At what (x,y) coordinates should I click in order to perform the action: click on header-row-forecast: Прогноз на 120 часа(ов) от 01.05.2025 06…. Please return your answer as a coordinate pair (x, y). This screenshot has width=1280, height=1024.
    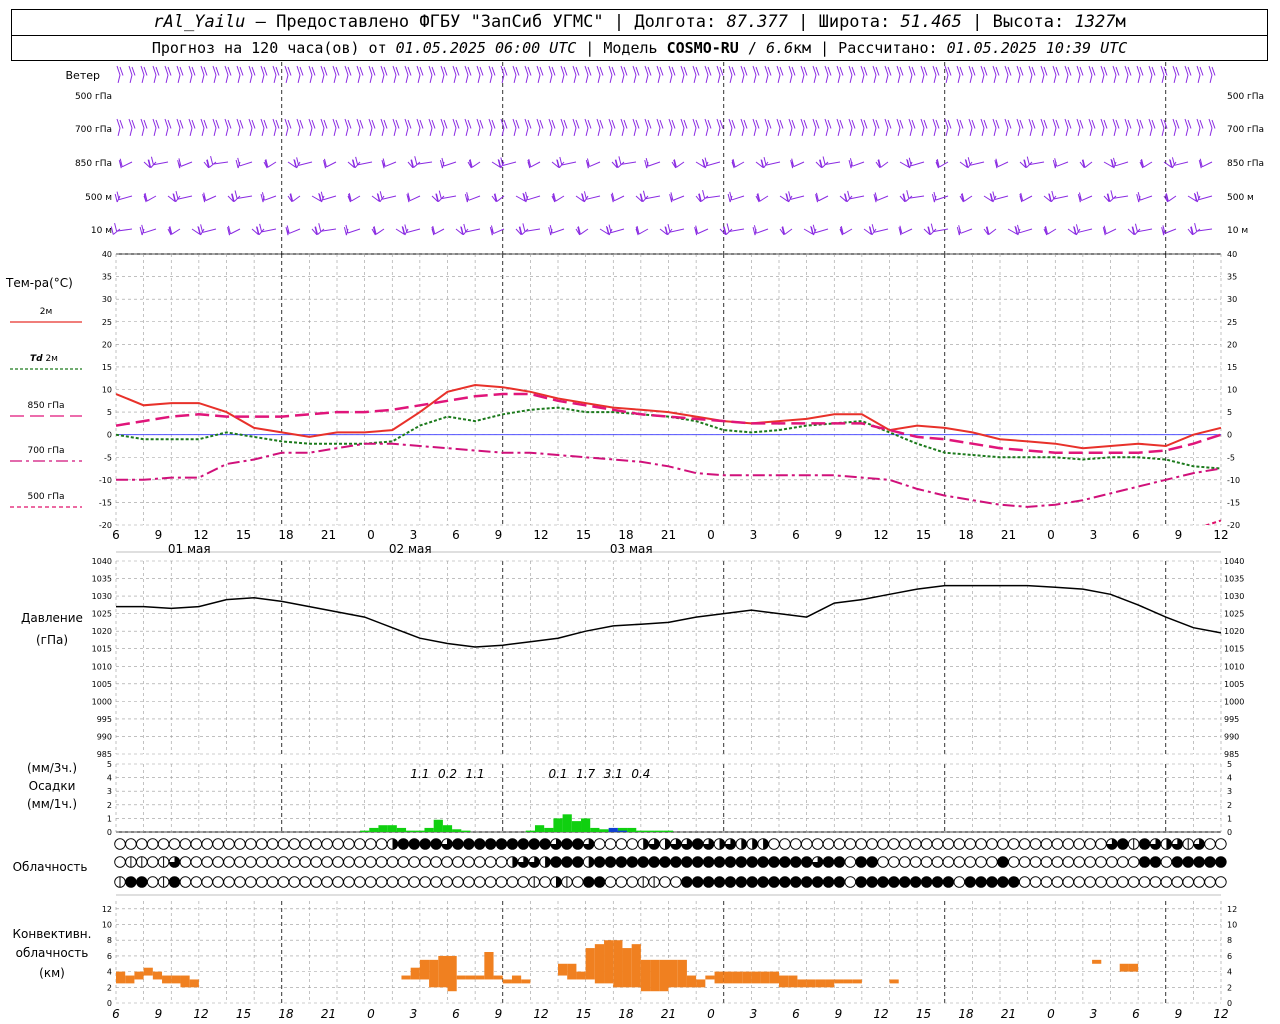
    Looking at the image, I should click on (639, 48).